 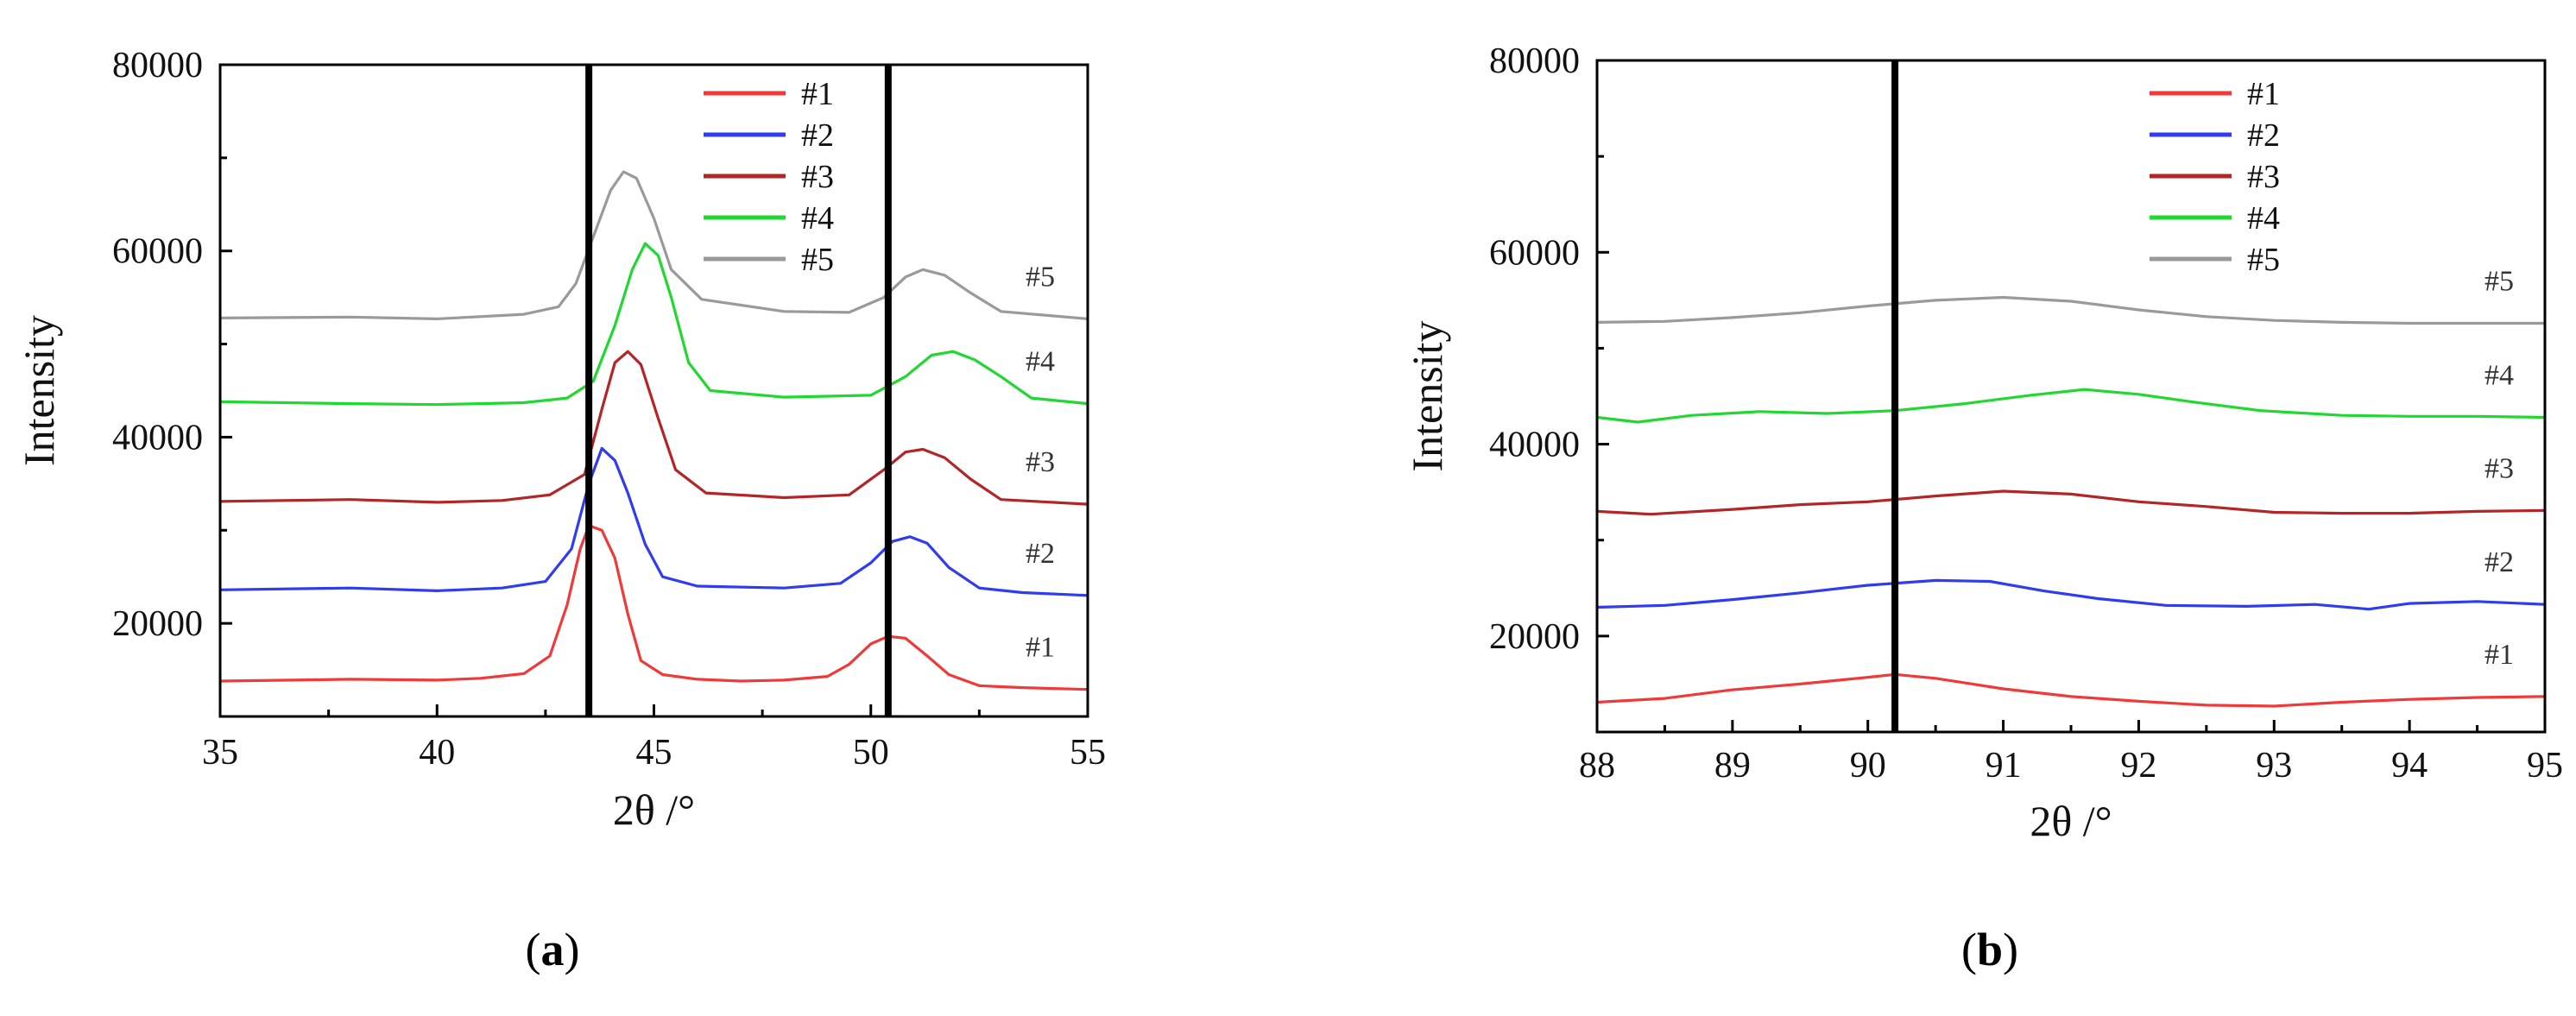 What do you see at coordinates (2409, 766) in the screenshot?
I see `x-tick-label: 94` at bounding box center [2409, 766].